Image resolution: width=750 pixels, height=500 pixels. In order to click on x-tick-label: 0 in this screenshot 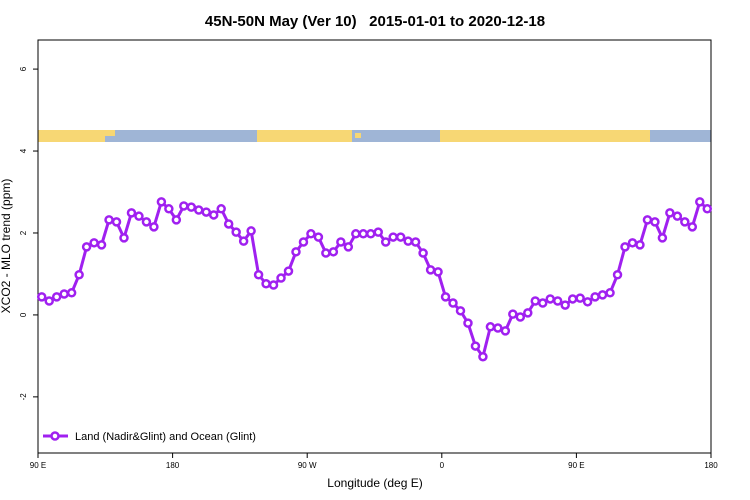, I will do `click(442, 465)`.